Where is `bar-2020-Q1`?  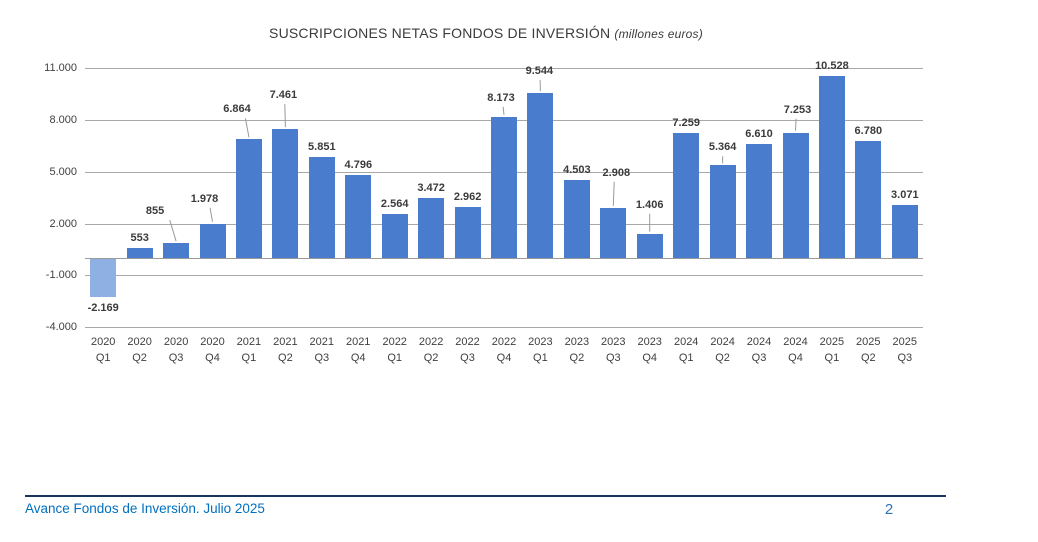 bar-2020-Q1 is located at coordinates (103, 278).